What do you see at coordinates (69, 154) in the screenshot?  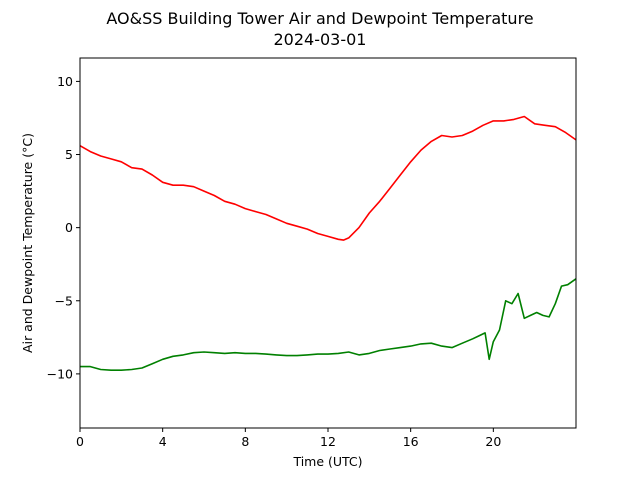 I see `y-tick-label: 5` at bounding box center [69, 154].